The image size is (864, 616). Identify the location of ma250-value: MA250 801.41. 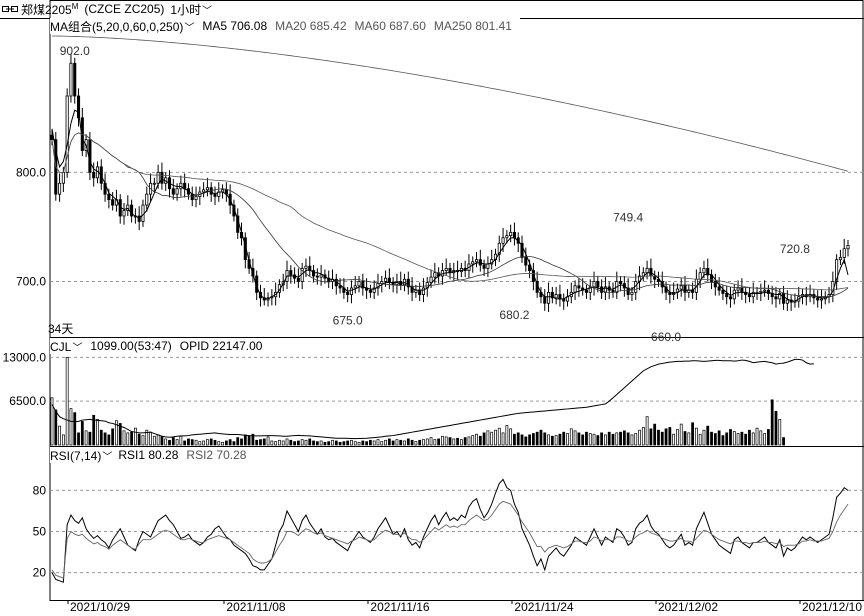
(472, 26).